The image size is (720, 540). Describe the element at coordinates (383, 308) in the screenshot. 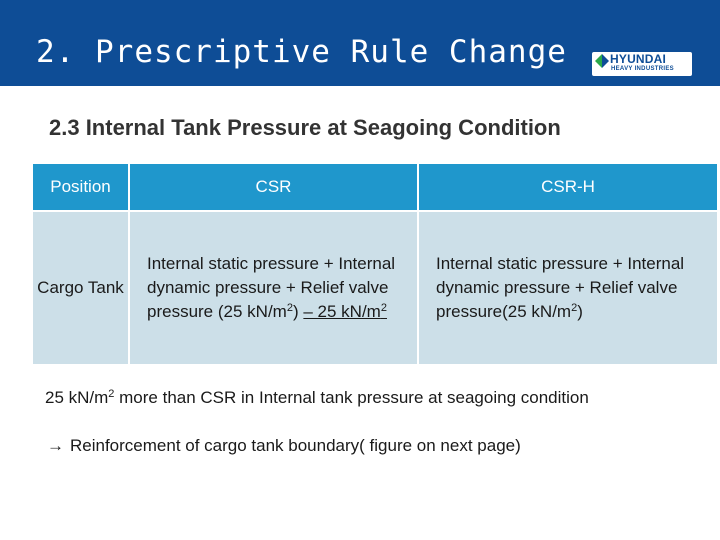

I see `csr-addition-exponent: 2` at that location.